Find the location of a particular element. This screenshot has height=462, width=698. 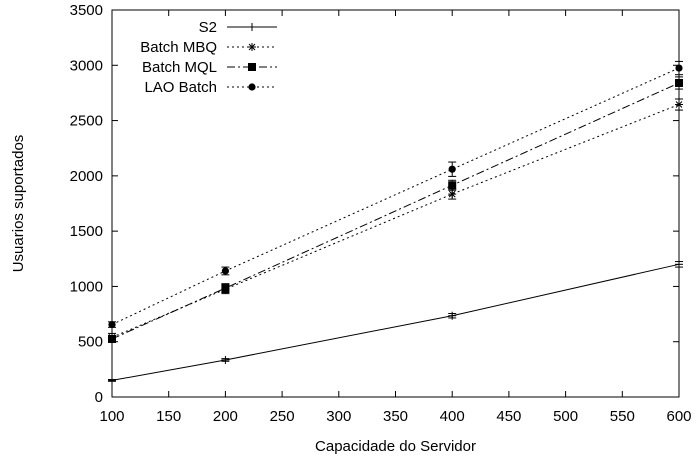

y-tick-label: 2500 is located at coordinates (86, 121).